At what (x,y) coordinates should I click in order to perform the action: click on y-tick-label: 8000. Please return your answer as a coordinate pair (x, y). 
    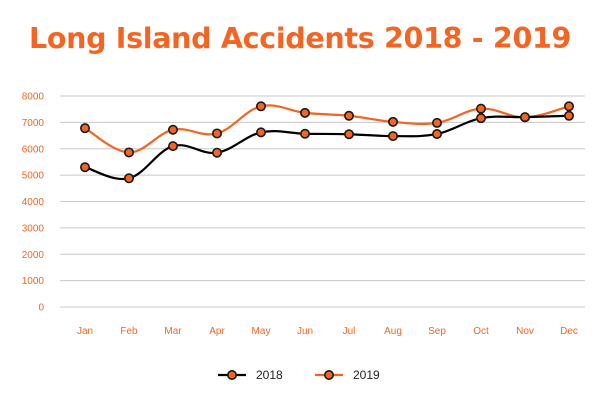
    Looking at the image, I should click on (33, 97).